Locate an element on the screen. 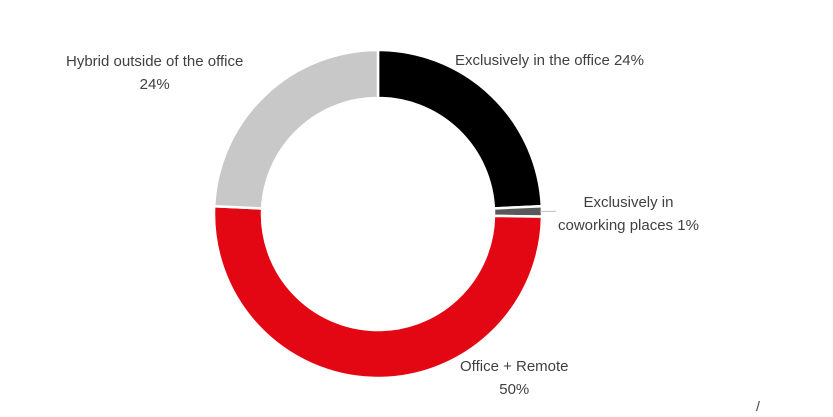 This screenshot has width=833, height=417. label-coworking: Exclusively in coworking places 1% is located at coordinates (628, 214).